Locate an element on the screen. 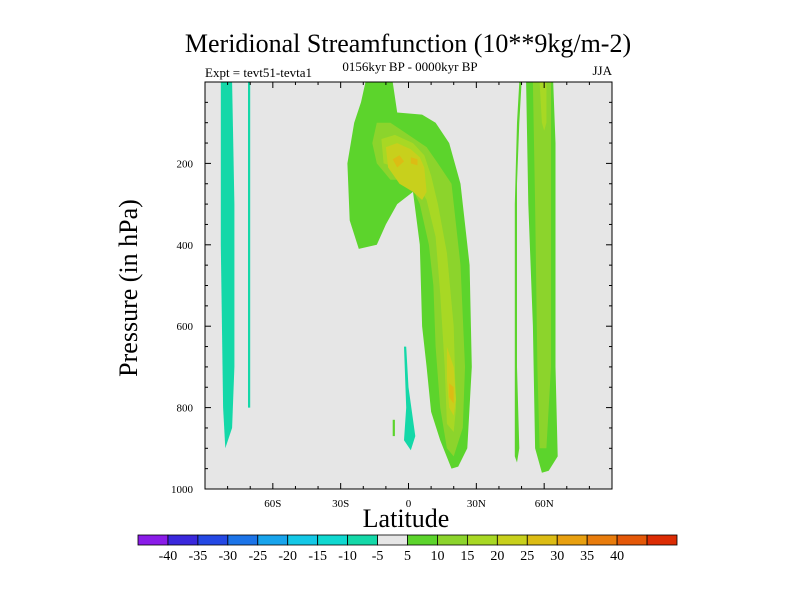 The height and width of the screenshot is (605, 800). x-tick-label: 30S is located at coordinates (340, 504).